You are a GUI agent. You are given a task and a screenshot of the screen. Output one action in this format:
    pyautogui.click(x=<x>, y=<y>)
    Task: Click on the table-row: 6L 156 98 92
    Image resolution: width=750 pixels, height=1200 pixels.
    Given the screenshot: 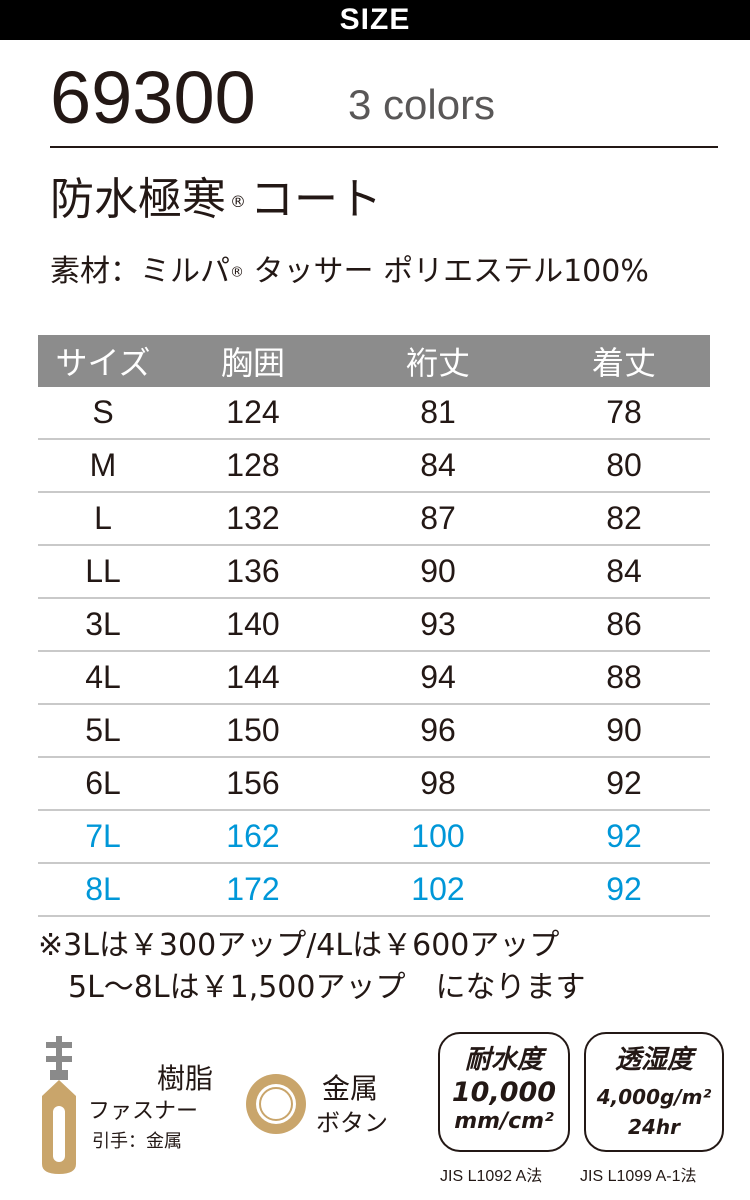 What is the action you would take?
    pyautogui.click(x=374, y=784)
    